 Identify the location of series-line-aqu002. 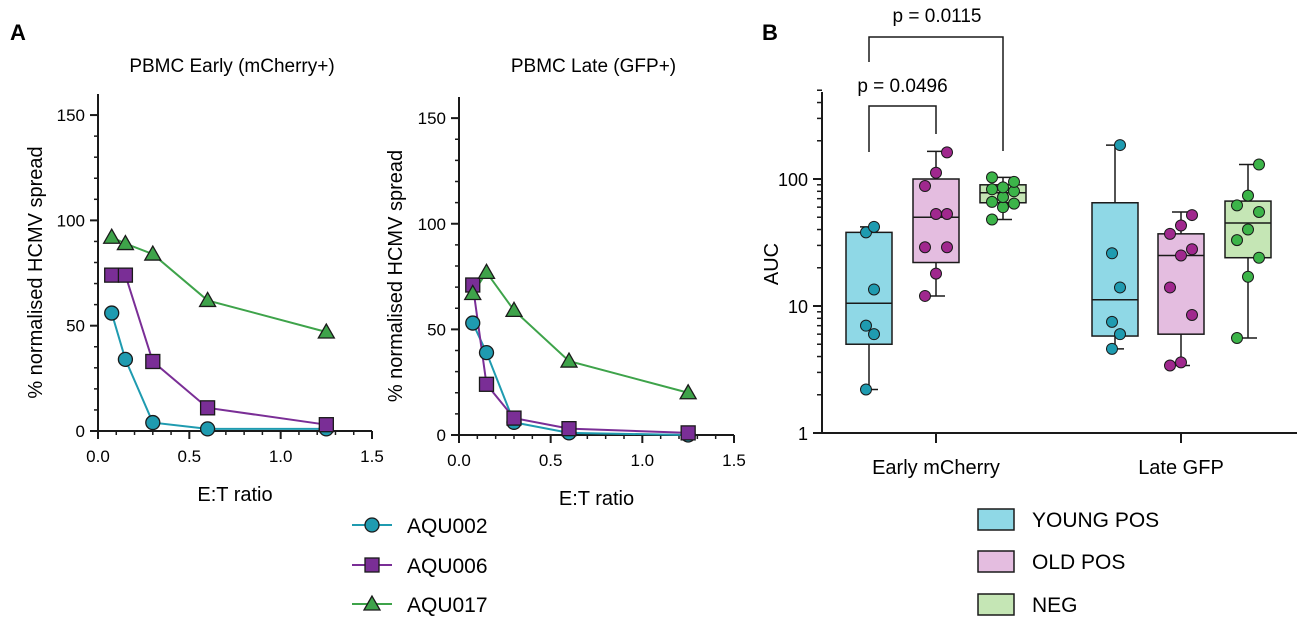
(580, 379).